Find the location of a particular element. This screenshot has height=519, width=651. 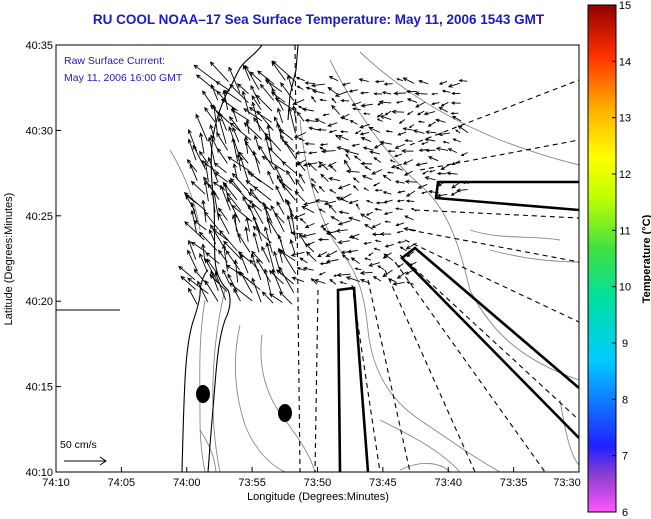

colorbar: 15 14 13 12 11 10 9 8 7 6 Temperature (°C) is located at coordinates (619, 259).